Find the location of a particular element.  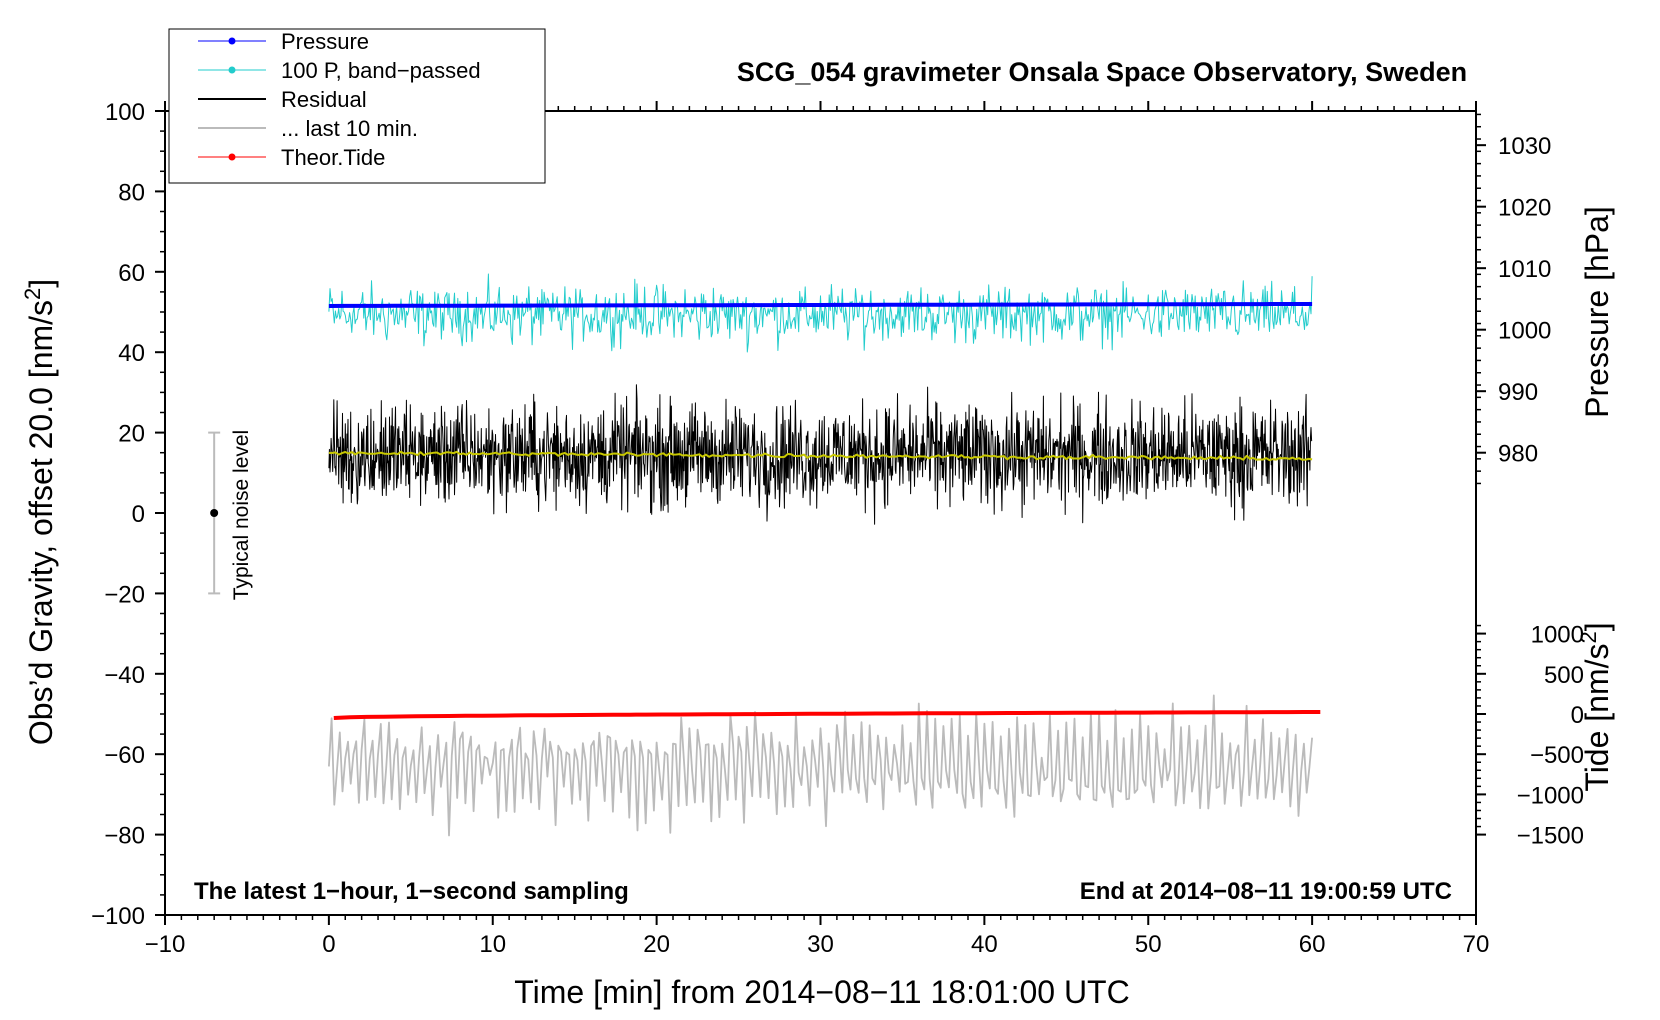

legend-label-1: 100 P, band−passed is located at coordinates (381, 70).